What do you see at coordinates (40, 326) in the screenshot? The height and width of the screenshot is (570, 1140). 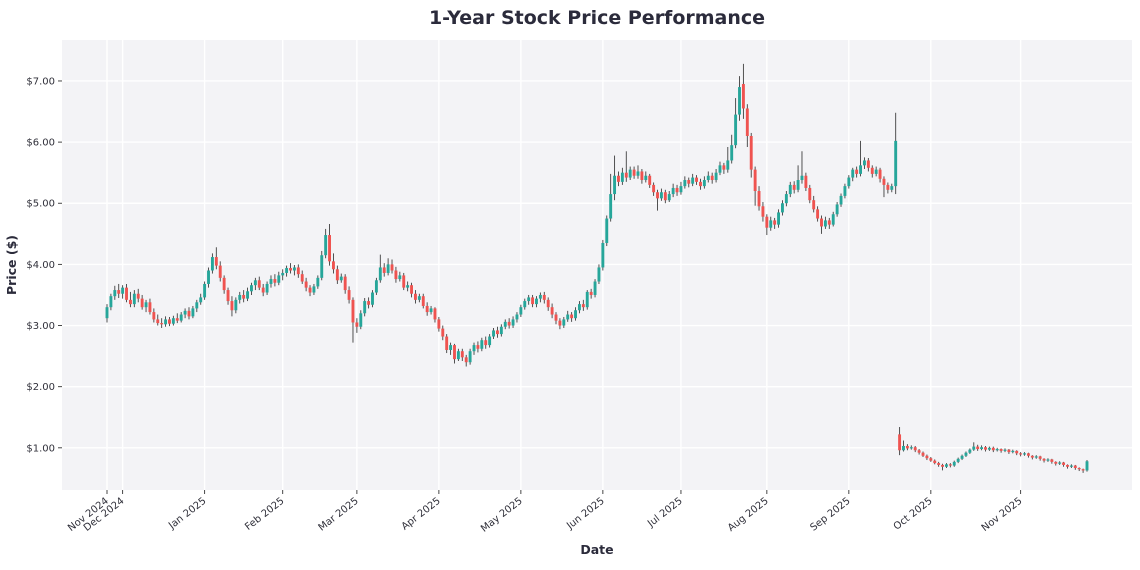 I see `y-tick-label: $3.00` at bounding box center [40, 326].